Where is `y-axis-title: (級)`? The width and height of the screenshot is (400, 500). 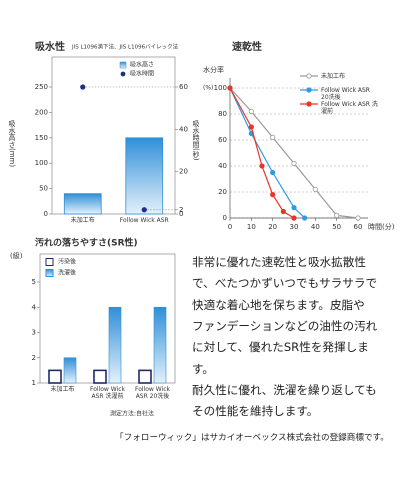 y-axis-title: (級) is located at coordinates (16, 255).